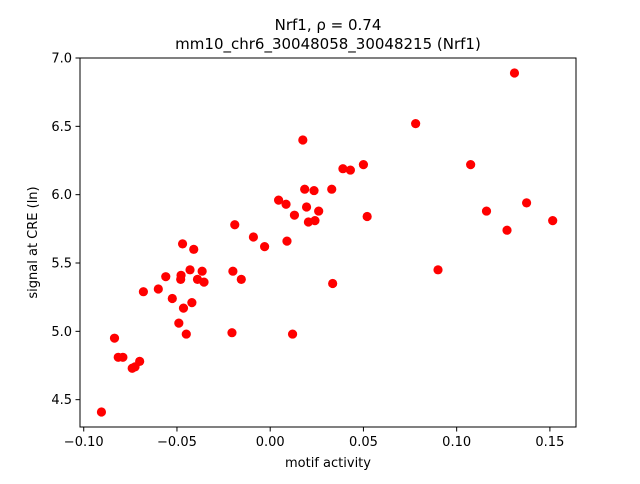  Describe the element at coordinates (61, 195) in the screenshot. I see `y-tick-label: 6.0` at that location.